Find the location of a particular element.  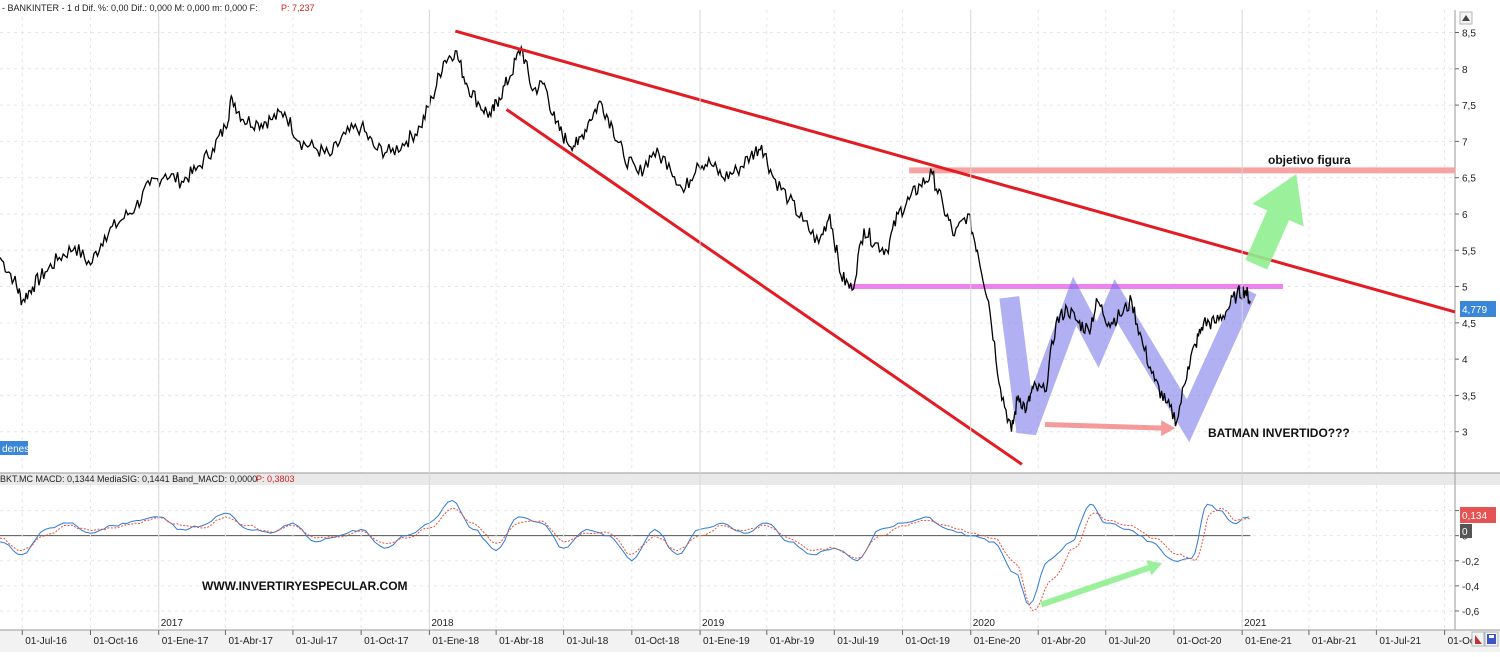

year-label: 2019 is located at coordinates (713, 623).